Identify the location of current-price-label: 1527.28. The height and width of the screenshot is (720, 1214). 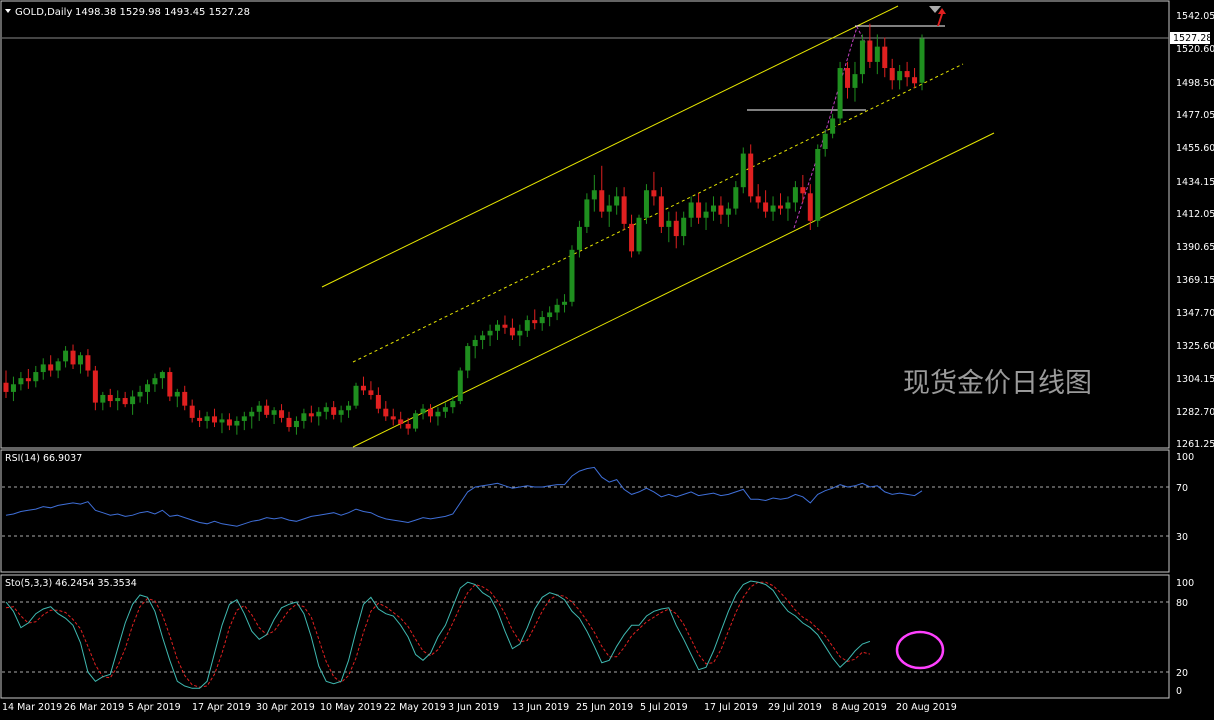
(1192, 38).